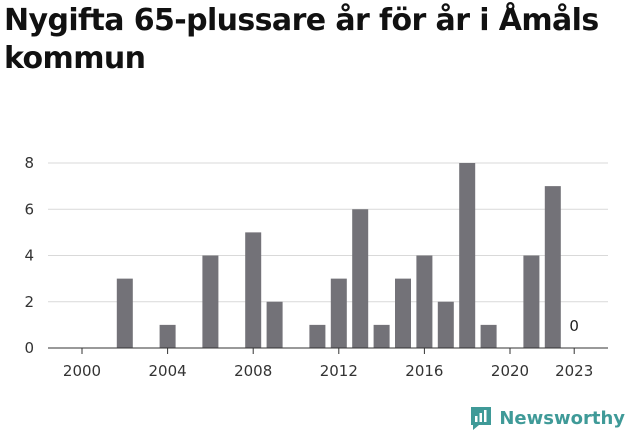 The image size is (631, 439). What do you see at coordinates (531, 301) in the screenshot?
I see `bar-2021` at bounding box center [531, 301].